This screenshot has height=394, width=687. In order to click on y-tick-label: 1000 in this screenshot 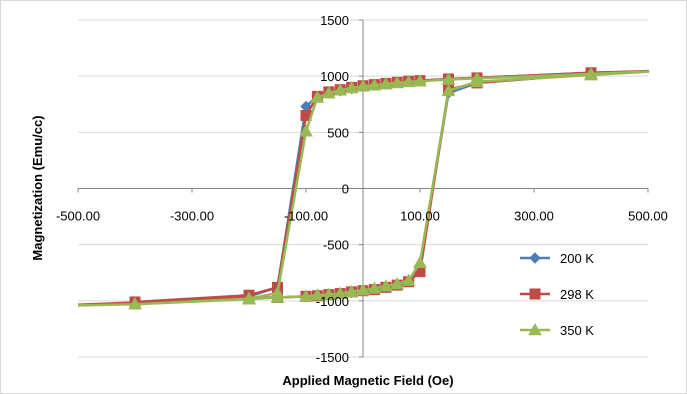, I will do `click(334, 76)`.